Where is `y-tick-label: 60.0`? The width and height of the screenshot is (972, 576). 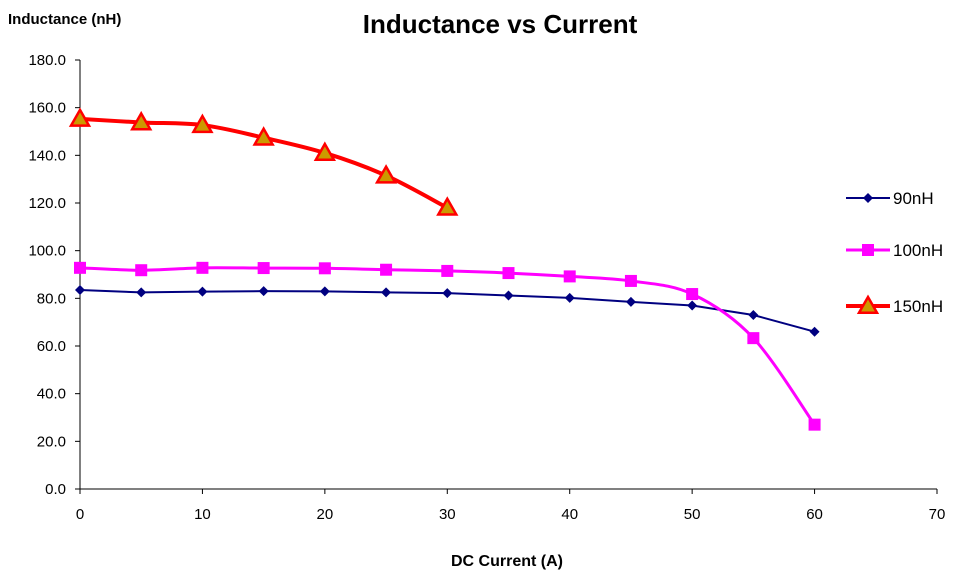 y-tick-label: 60.0 is located at coordinates (51, 346).